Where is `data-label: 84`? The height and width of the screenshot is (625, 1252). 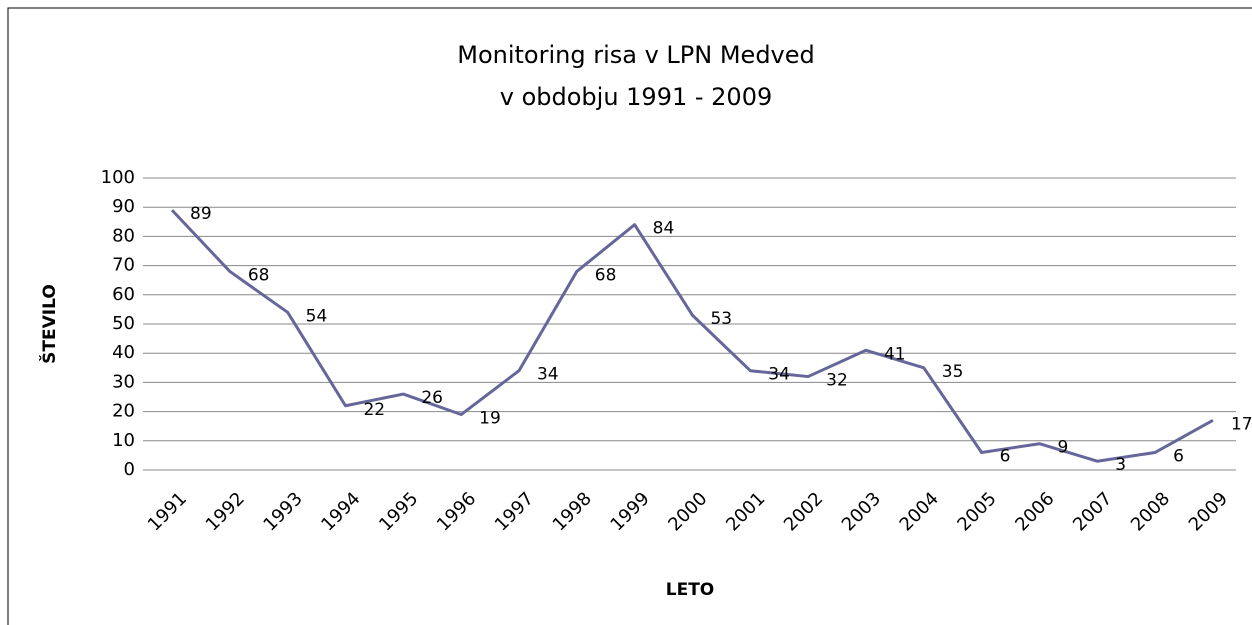 data-label: 84 is located at coordinates (664, 229).